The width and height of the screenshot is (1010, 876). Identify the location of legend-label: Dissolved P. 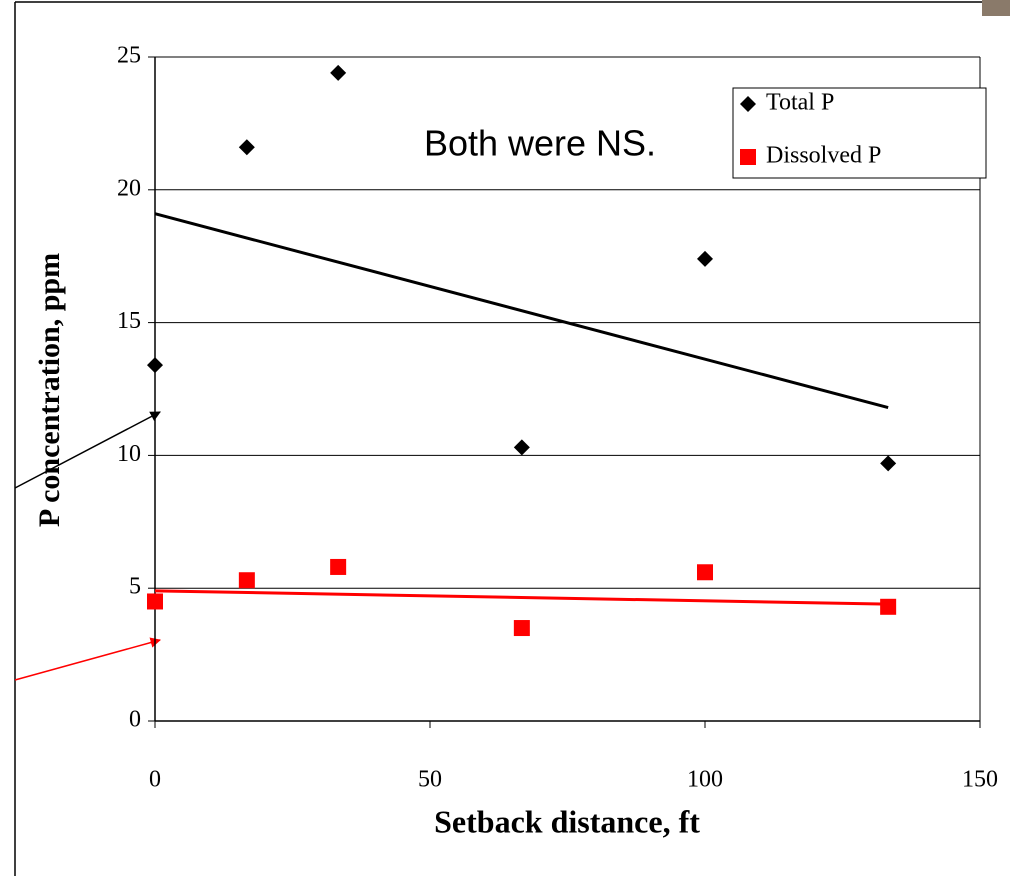
(823, 156).